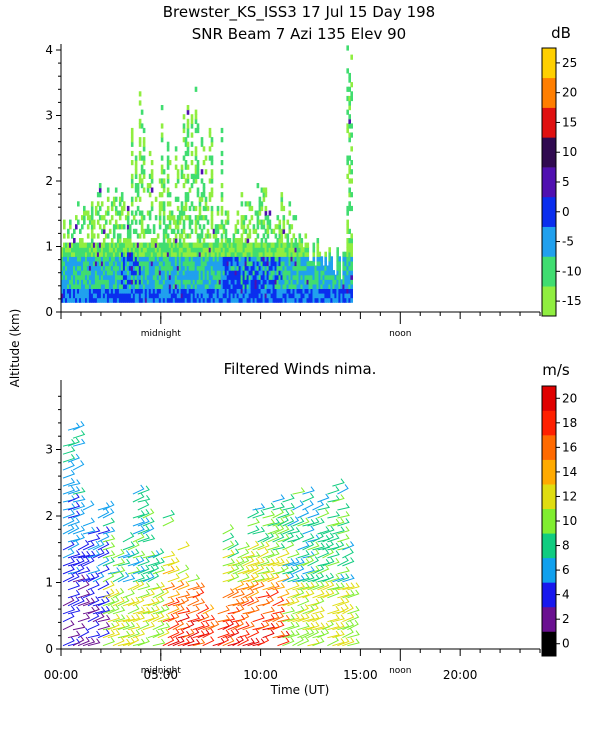  I want to click on y-tick-label: 3, so click(49, 116).